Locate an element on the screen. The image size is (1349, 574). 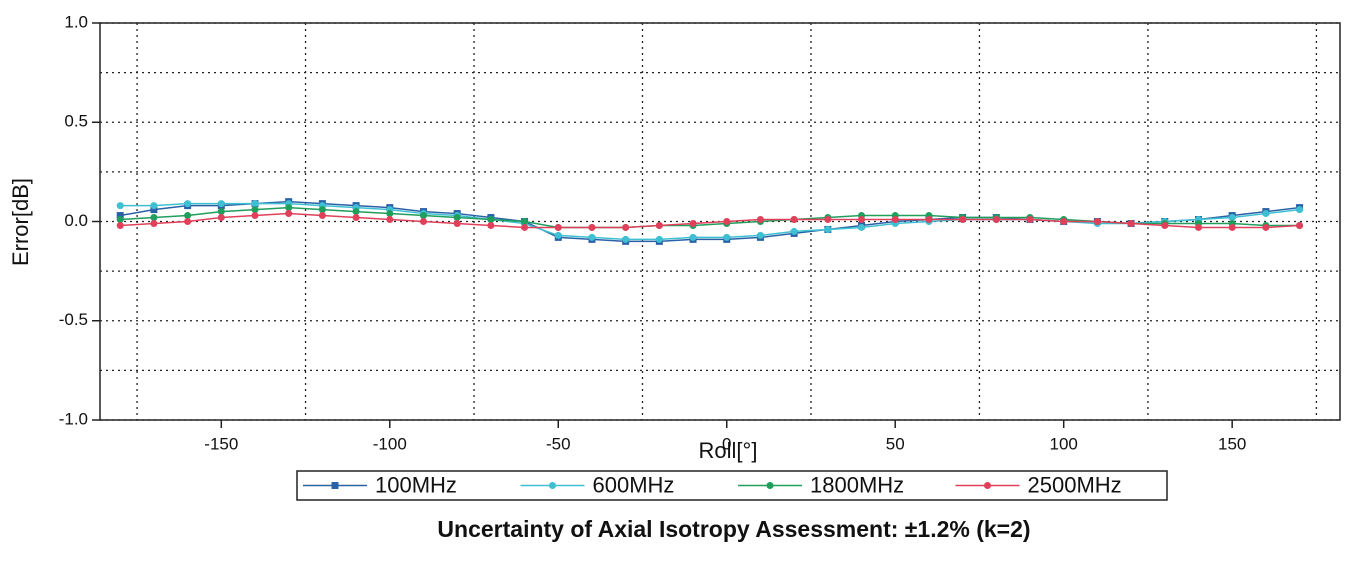
x-tick-label: -150 is located at coordinates (221, 443).